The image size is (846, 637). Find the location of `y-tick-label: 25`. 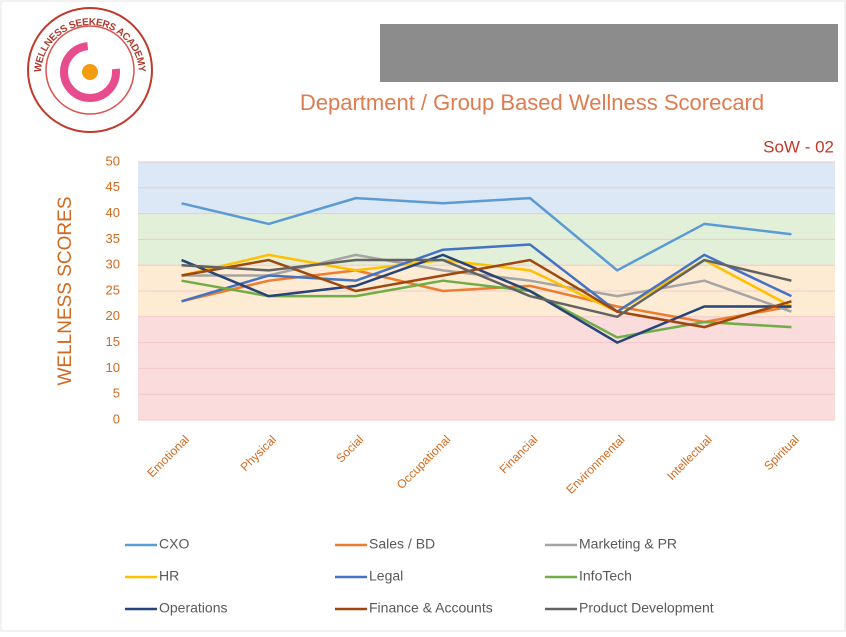

y-tick-label: 25 is located at coordinates (113, 289).